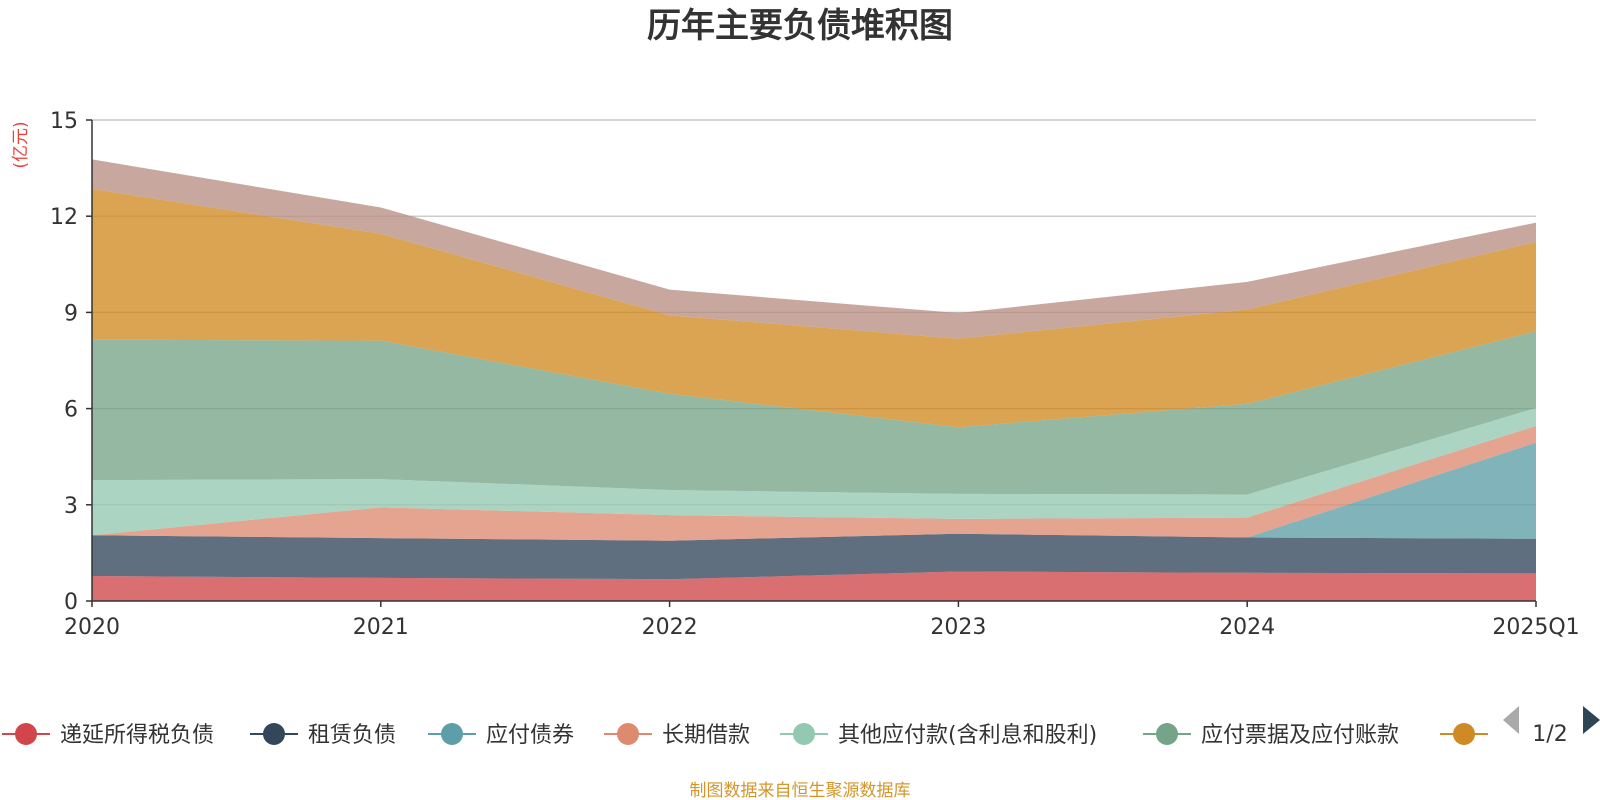 The height and width of the screenshot is (800, 1600). I want to click on data-source-note: 制图数据来自恒生聚源数据库, so click(800, 790).